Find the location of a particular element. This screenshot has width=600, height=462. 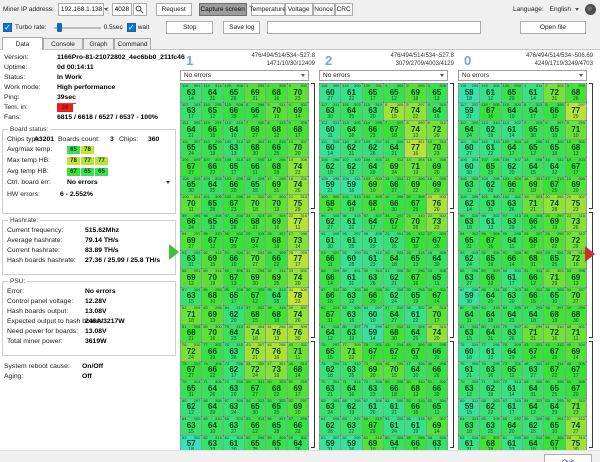

request-button: Request is located at coordinates (173, 9).